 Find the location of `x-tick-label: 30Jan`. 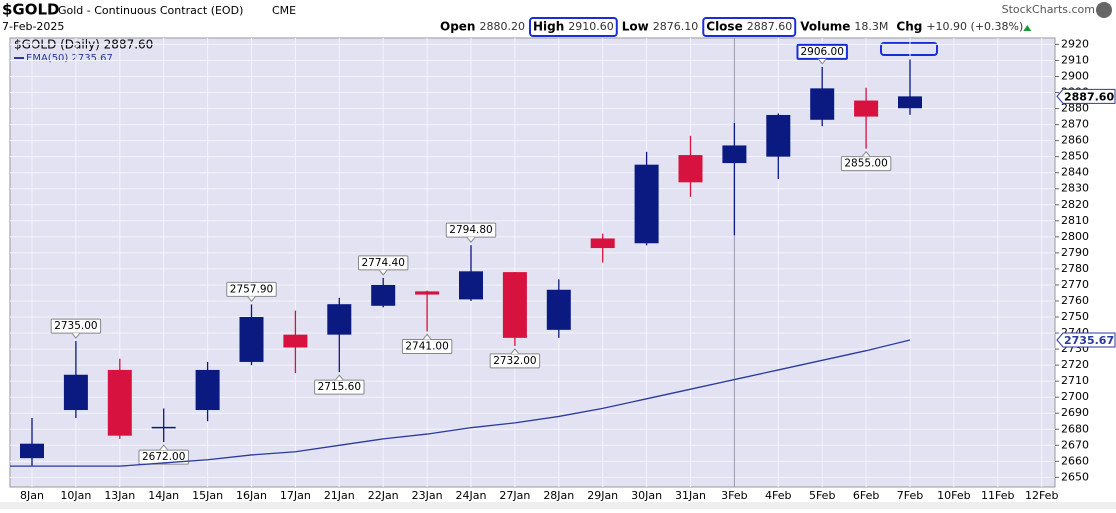

x-tick-label: 30Jan is located at coordinates (646, 495).